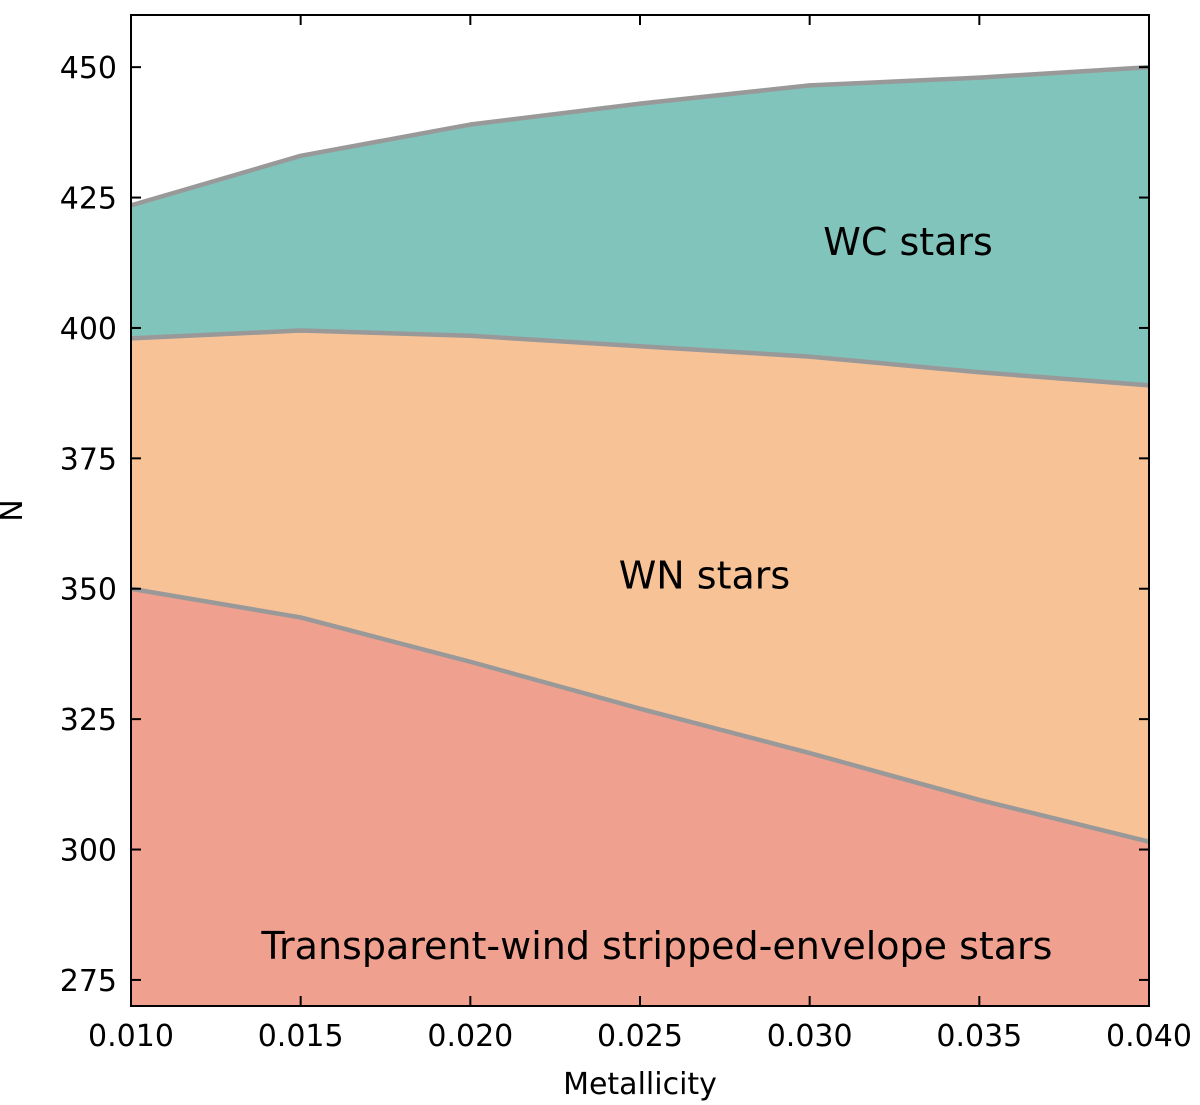 The height and width of the screenshot is (1105, 1200). What do you see at coordinates (88, 590) in the screenshot?
I see `y-tick-label: 350` at bounding box center [88, 590].